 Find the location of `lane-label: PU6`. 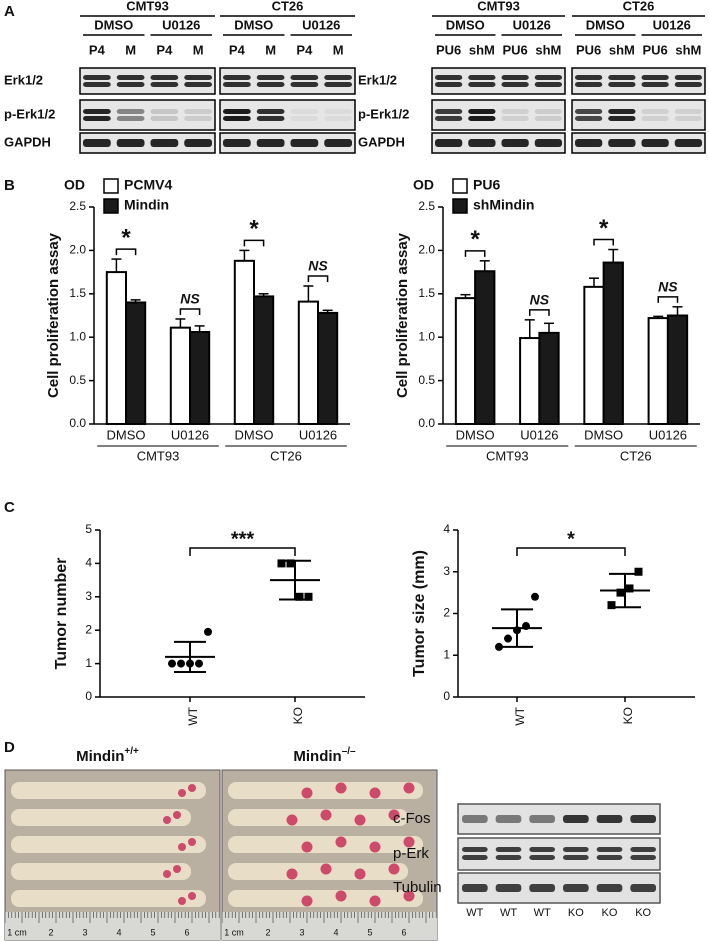

lane-label: PU6 is located at coordinates (514, 49).